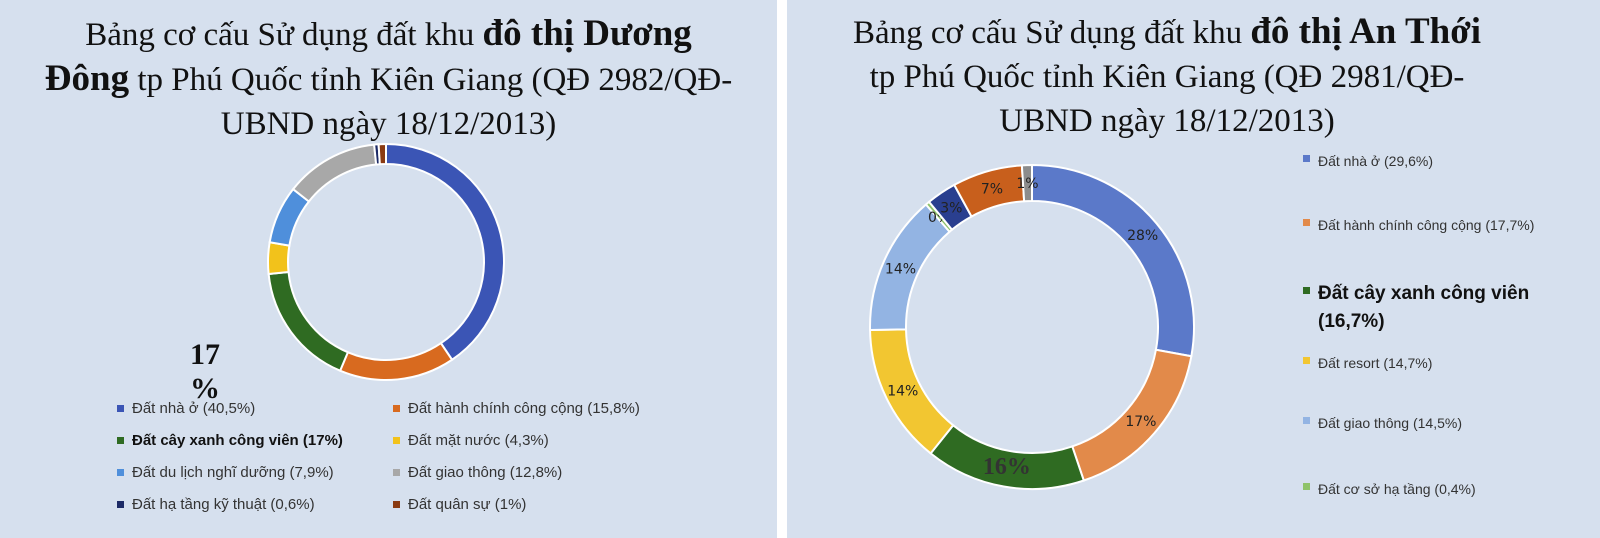  What do you see at coordinates (524, 408) in the screenshot?
I see `legend-label: Đất hành chính công cộng (15,8%)` at bounding box center [524, 408].